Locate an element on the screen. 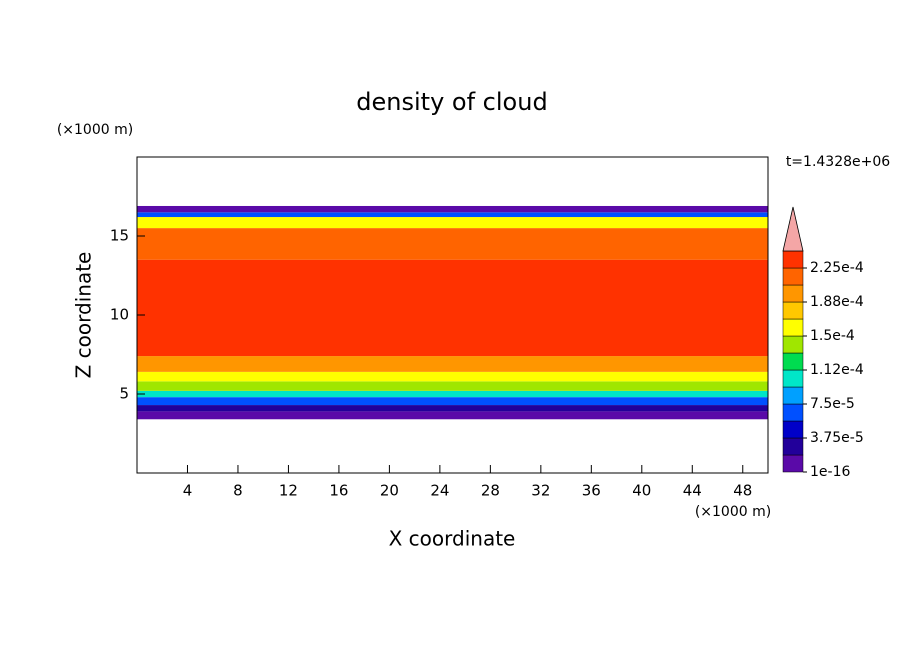 This screenshot has width=904, height=654. colorbar-tick-label: 1.88e-4 is located at coordinates (837, 302).